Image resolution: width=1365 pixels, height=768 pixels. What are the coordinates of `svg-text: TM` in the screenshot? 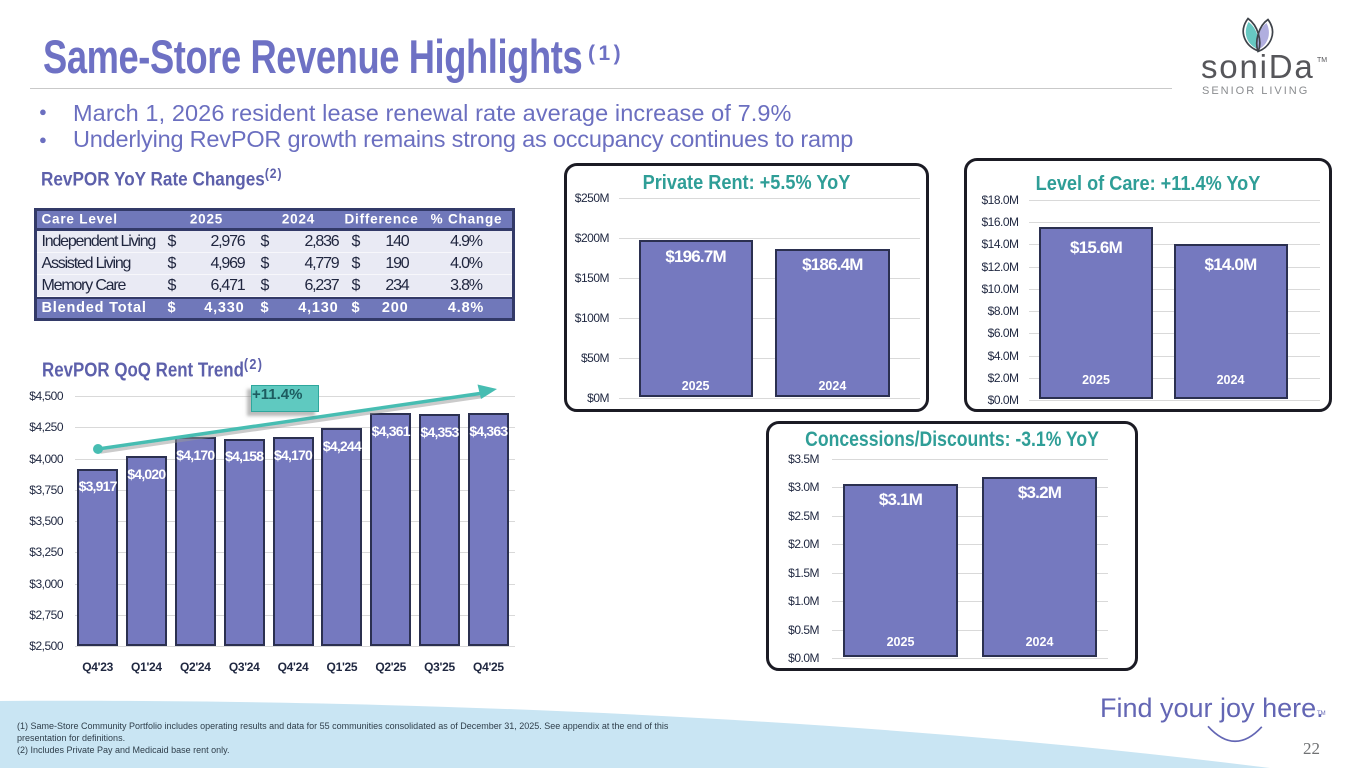 It's located at (1322, 60).